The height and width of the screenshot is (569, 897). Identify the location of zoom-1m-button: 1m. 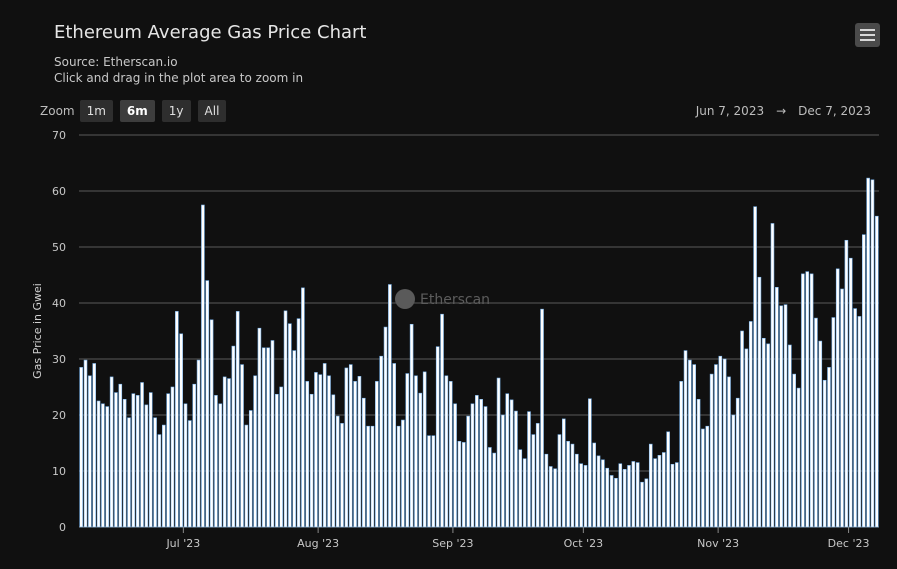
(96, 111).